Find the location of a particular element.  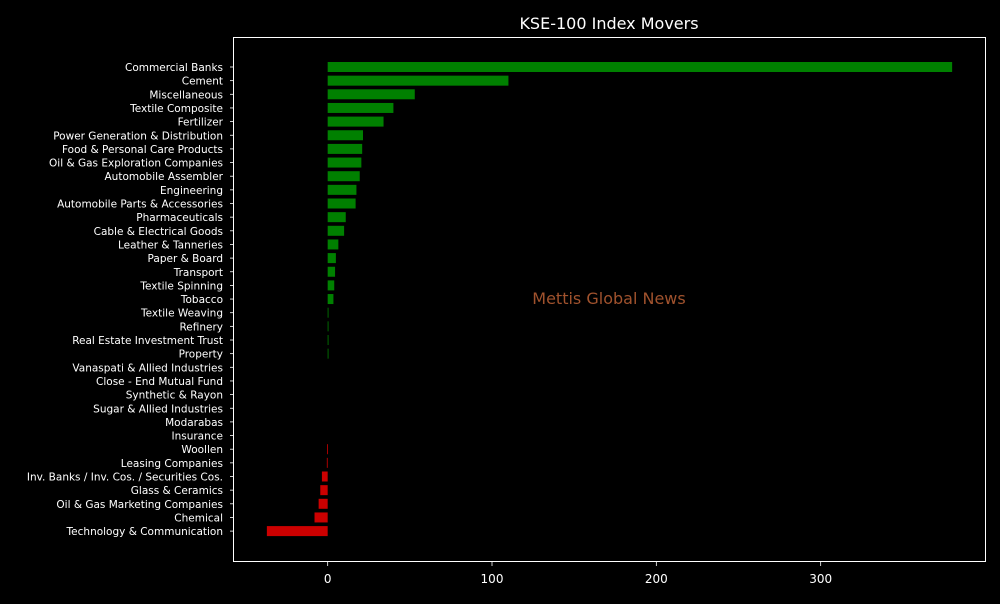

category-label: Textile Composite is located at coordinates (176, 109).